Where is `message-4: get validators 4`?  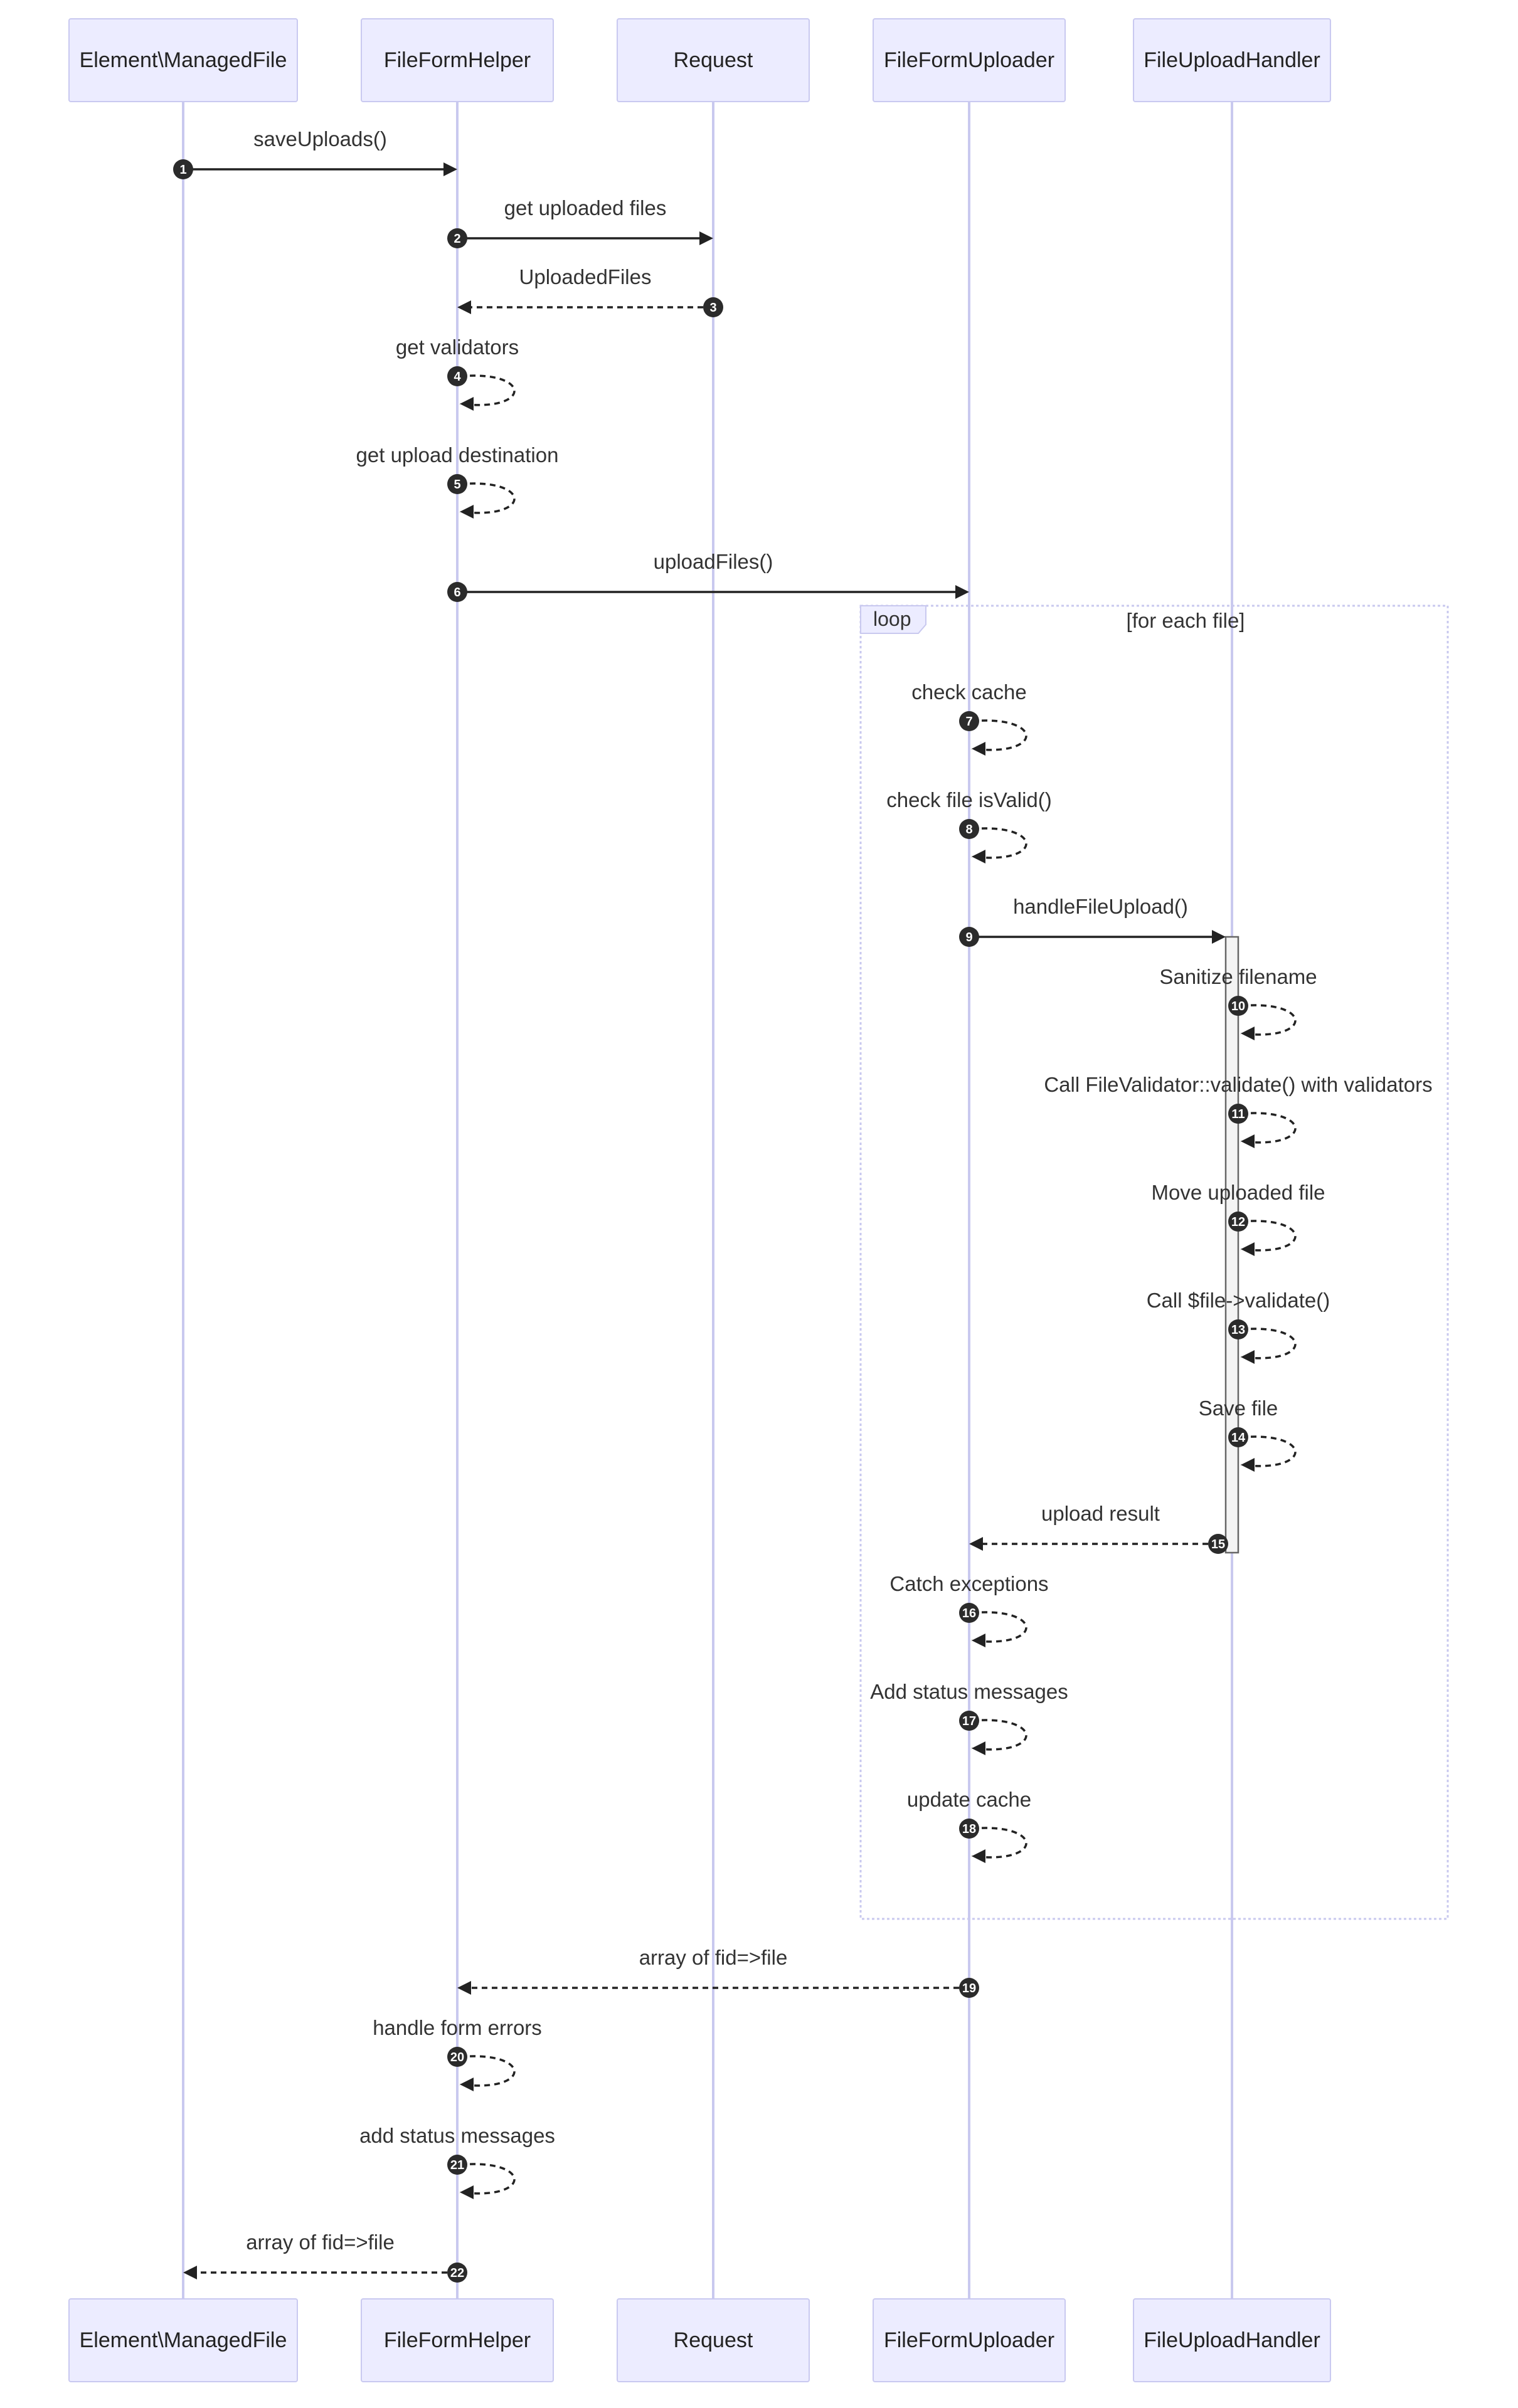 message-4: get validators 4 is located at coordinates (457, 373).